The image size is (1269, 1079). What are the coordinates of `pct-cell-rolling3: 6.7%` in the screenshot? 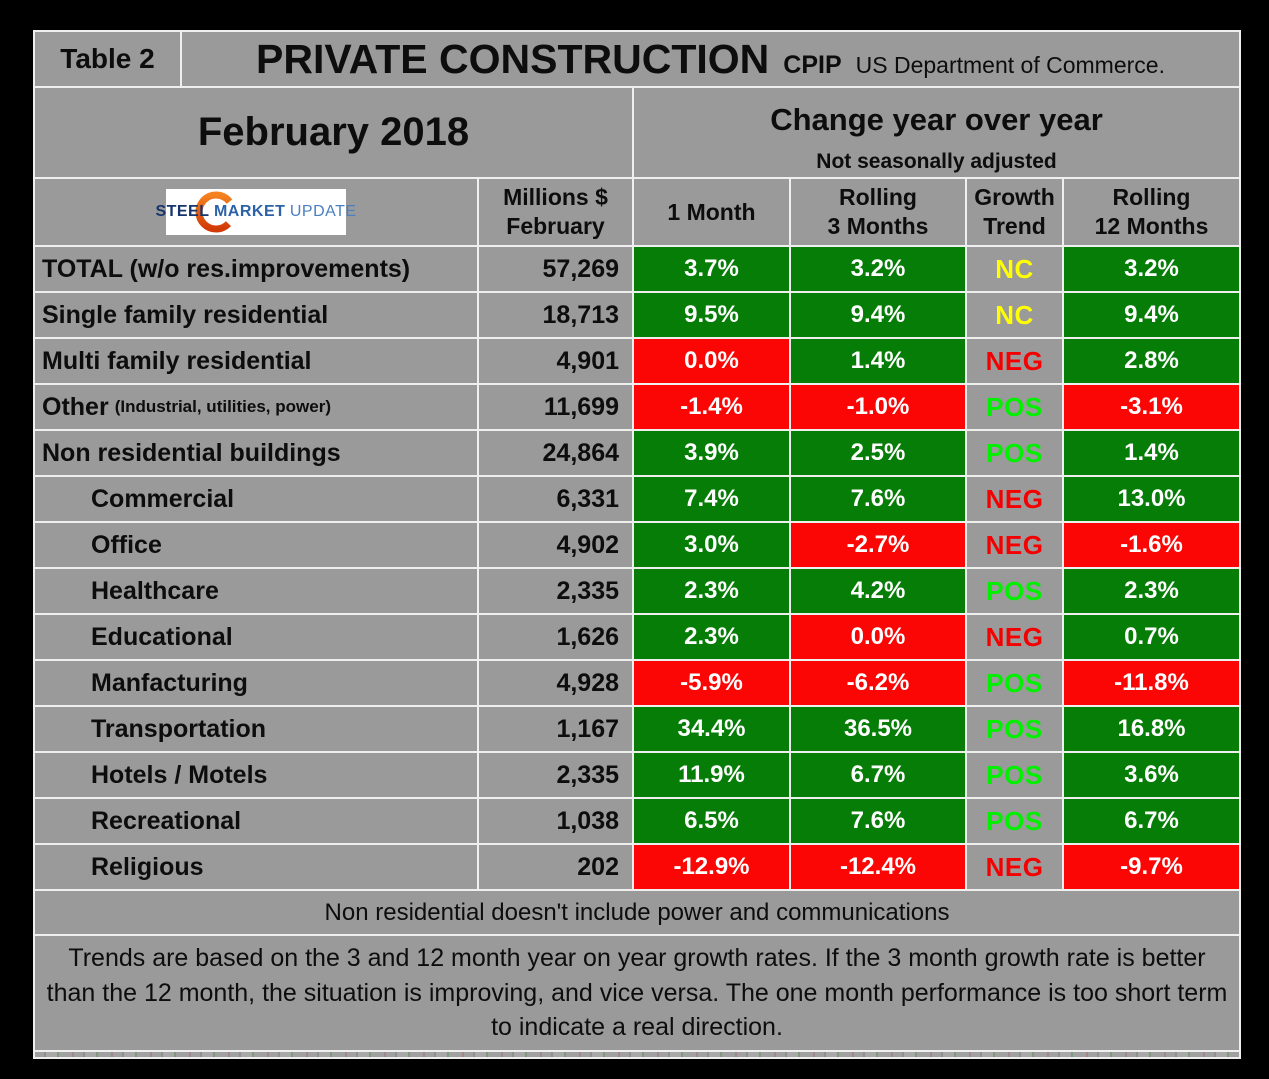 It's located at (878, 775).